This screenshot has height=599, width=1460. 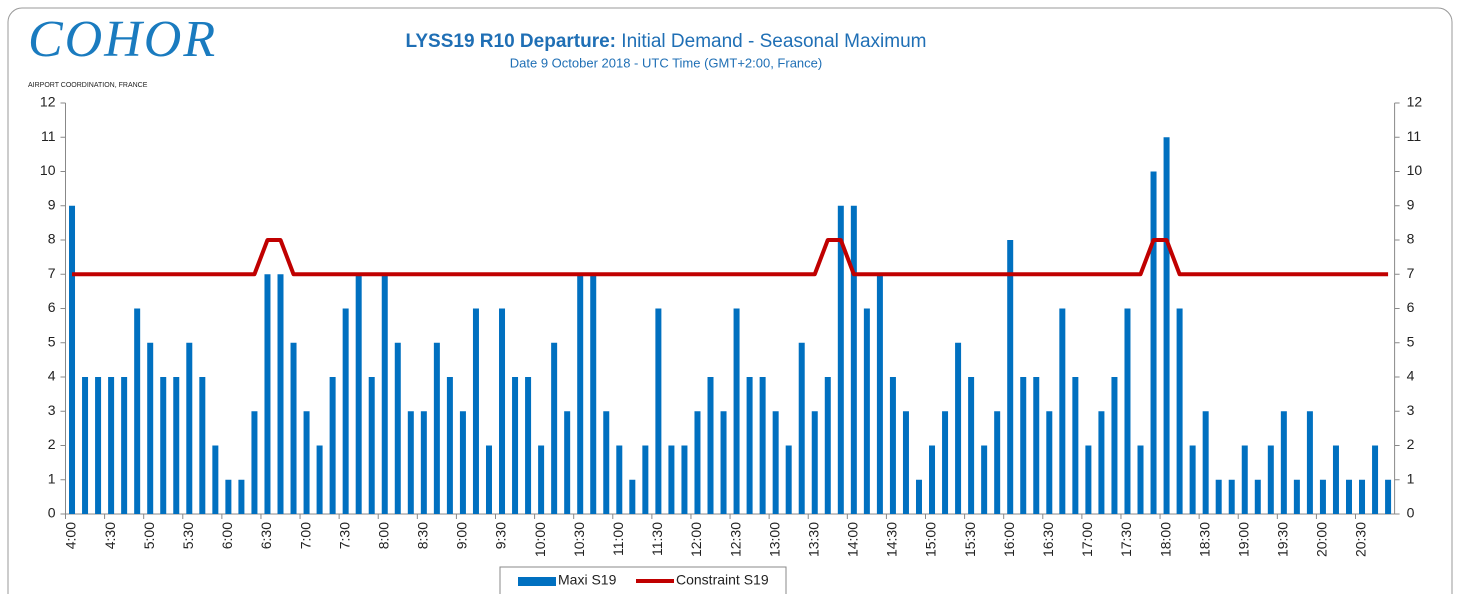 I want to click on x-tick-label: 4:30, so click(x=110, y=535).